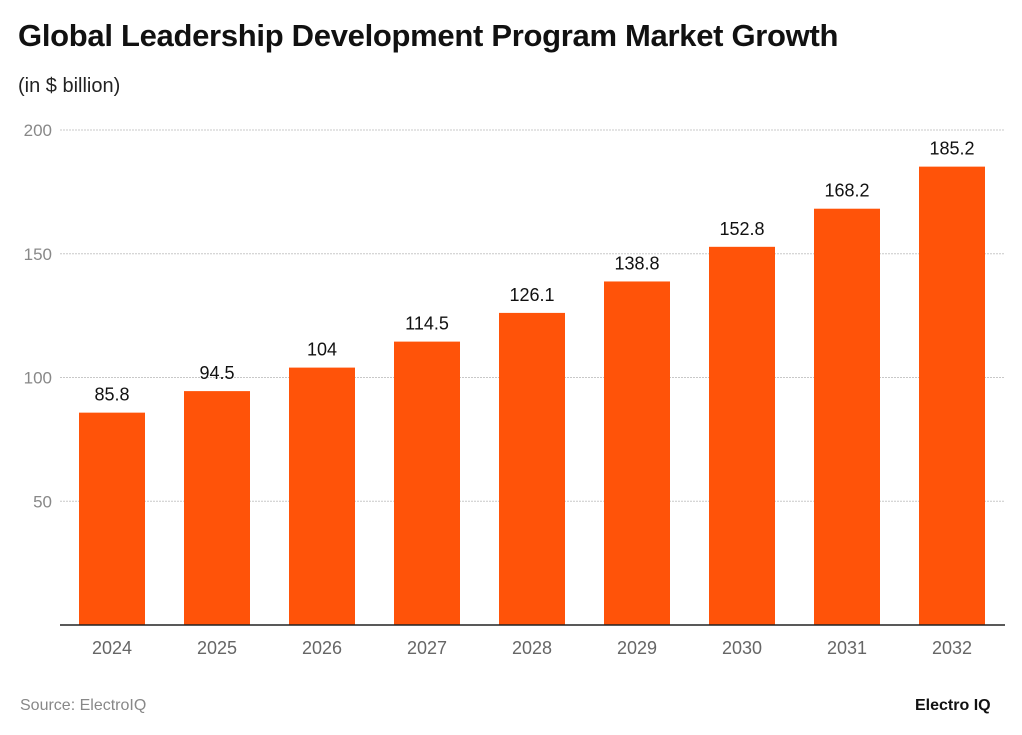  Describe the element at coordinates (532, 648) in the screenshot. I see `x-tick-label: 2028` at that location.